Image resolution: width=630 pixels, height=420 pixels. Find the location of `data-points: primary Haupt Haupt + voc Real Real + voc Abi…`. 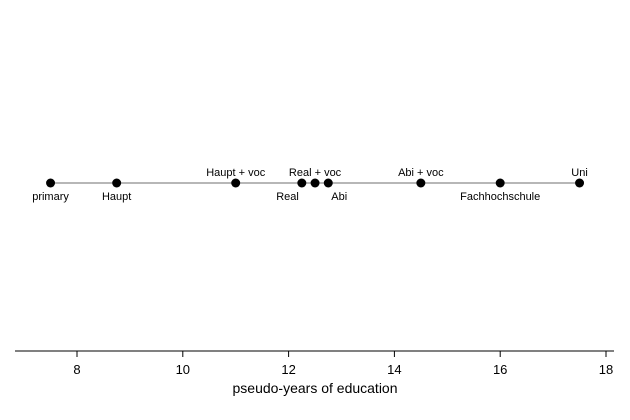

data-points: primary Haupt Haupt + voc Real Real + voc Abi… is located at coordinates (310, 185).